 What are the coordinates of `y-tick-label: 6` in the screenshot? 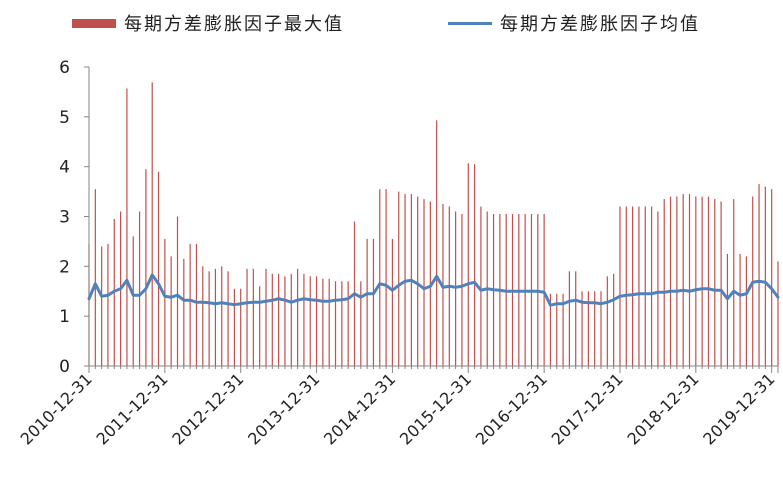 It's located at (64, 68).